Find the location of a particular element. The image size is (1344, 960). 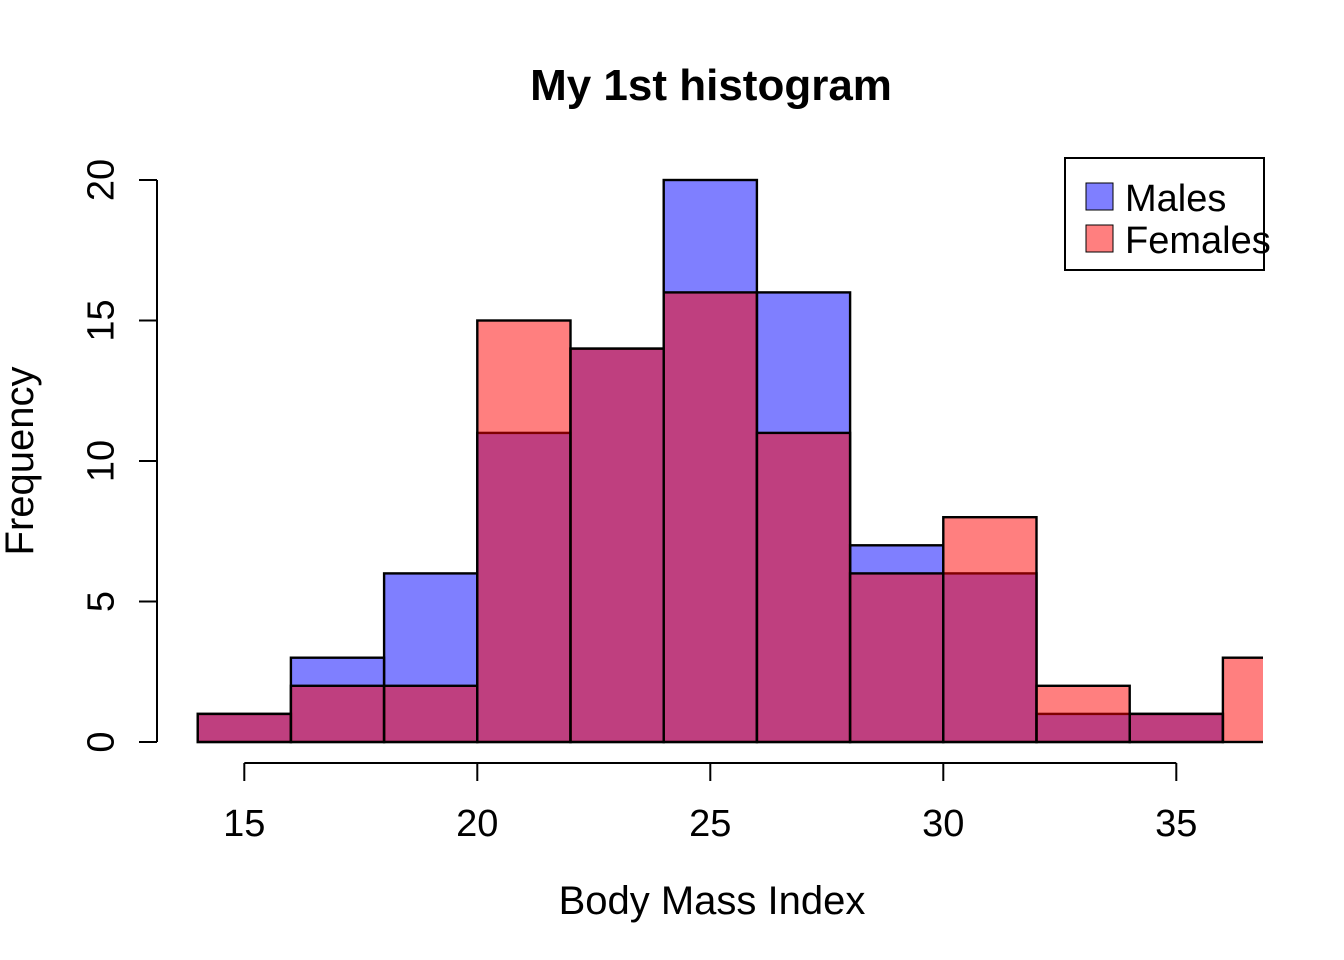

x-tick-label: 25 is located at coordinates (710, 824).